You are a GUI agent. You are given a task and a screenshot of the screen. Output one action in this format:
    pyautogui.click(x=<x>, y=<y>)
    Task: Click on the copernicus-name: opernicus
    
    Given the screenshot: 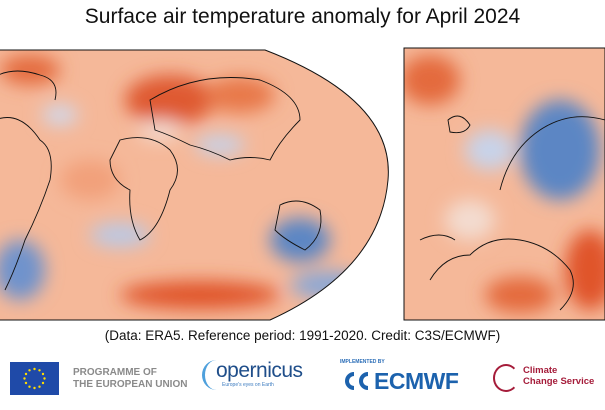 What is the action you would take?
    pyautogui.click(x=259, y=370)
    